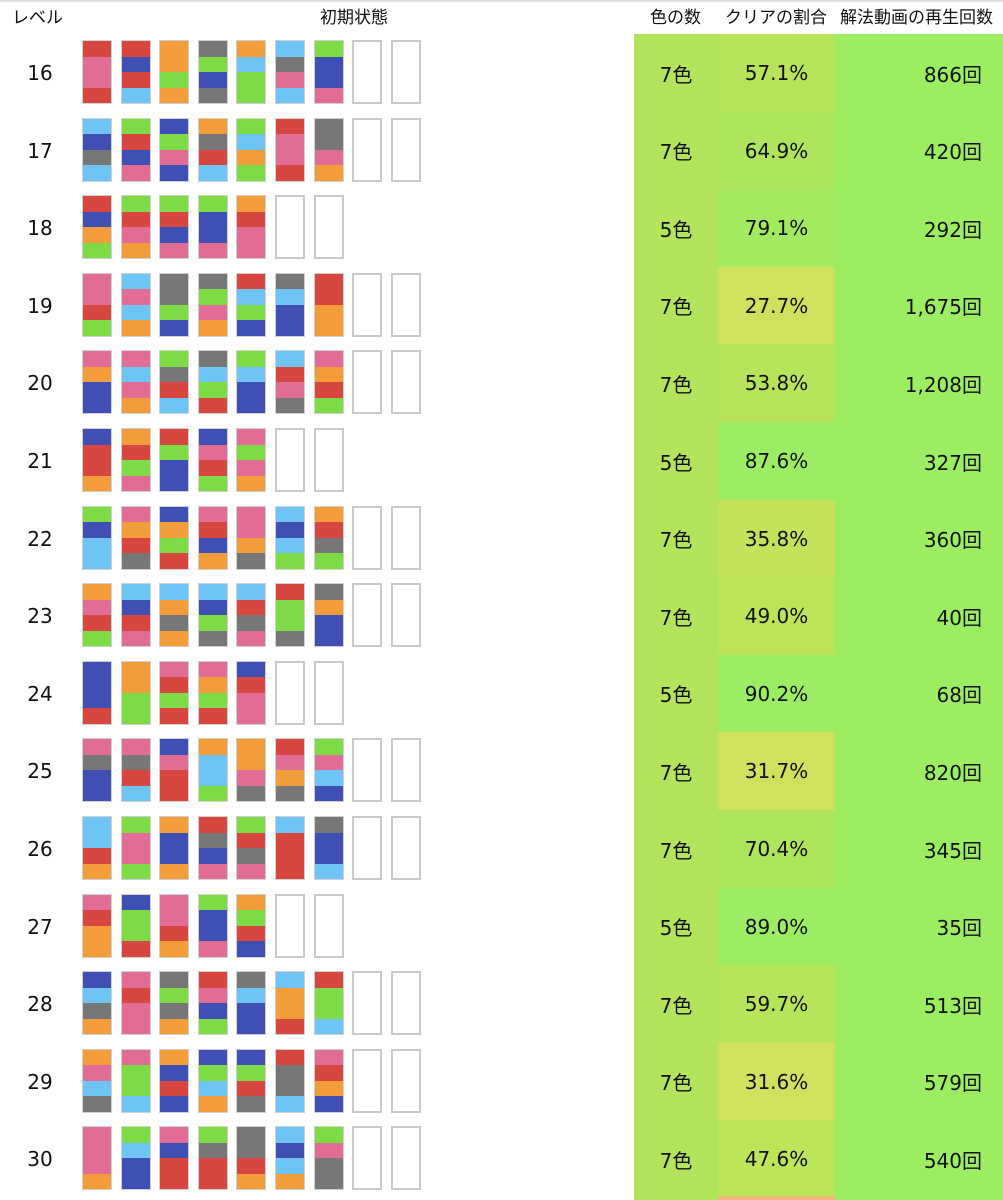 The width and height of the screenshot is (1003, 1200). I want to click on solution-views-cell: 866回, so click(919, 73).